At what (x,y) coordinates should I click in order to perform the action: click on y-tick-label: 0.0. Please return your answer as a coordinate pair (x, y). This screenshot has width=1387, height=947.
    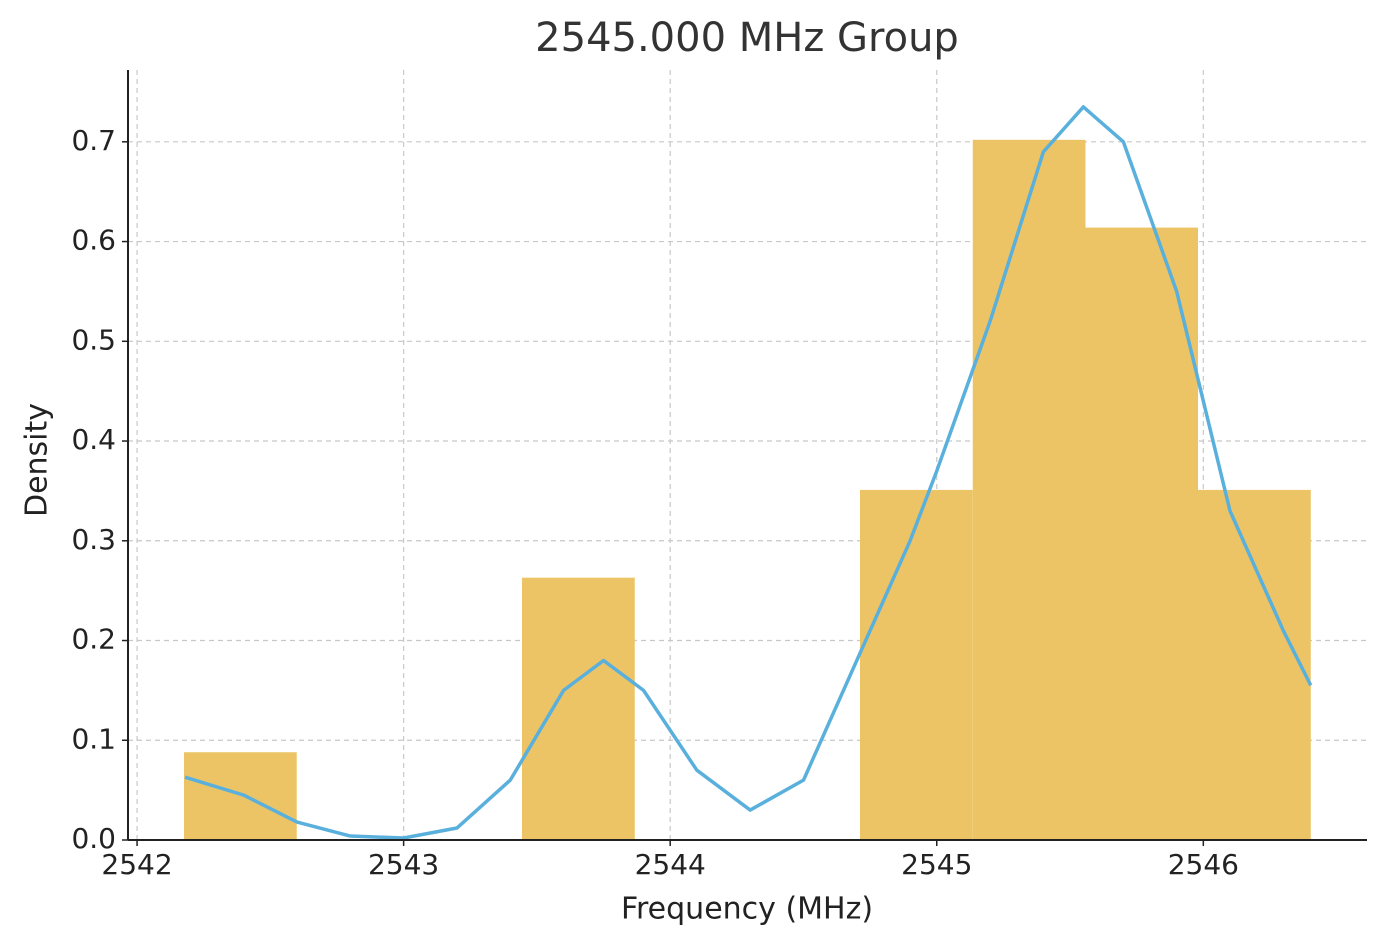
    Looking at the image, I should click on (93, 838).